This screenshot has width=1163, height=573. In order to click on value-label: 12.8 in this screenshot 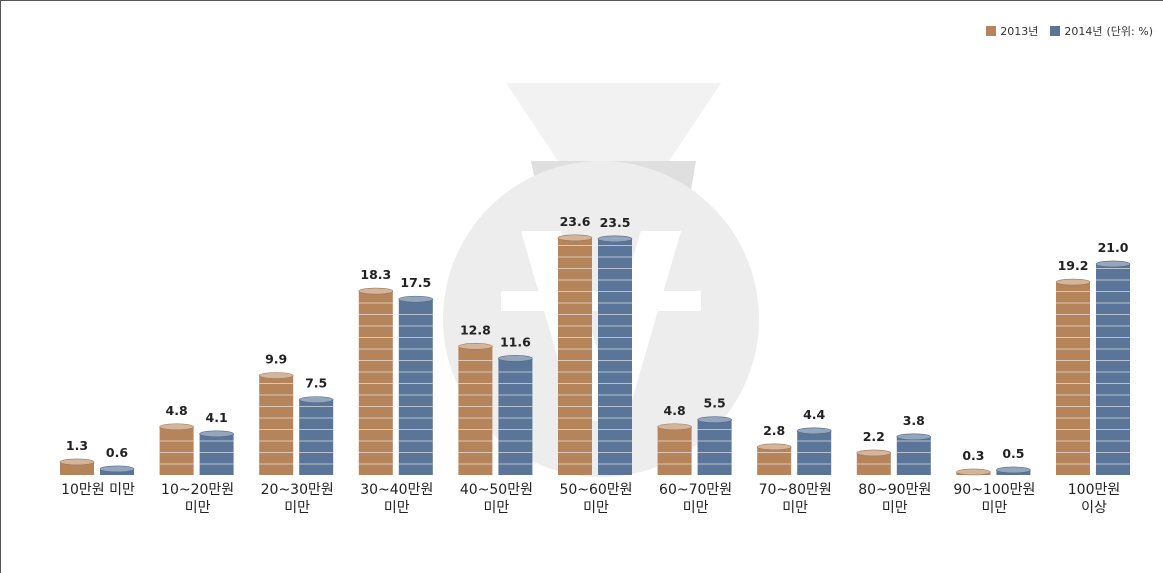, I will do `click(475, 329)`.